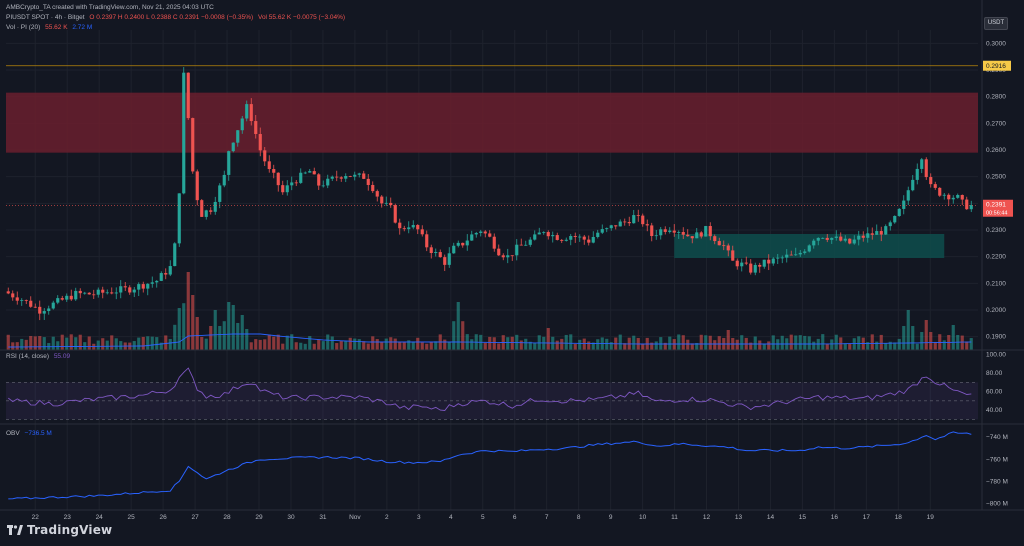 The width and height of the screenshot is (1024, 546). Describe the element at coordinates (579, 517) in the screenshot. I see `time-tick-label: 8` at that location.